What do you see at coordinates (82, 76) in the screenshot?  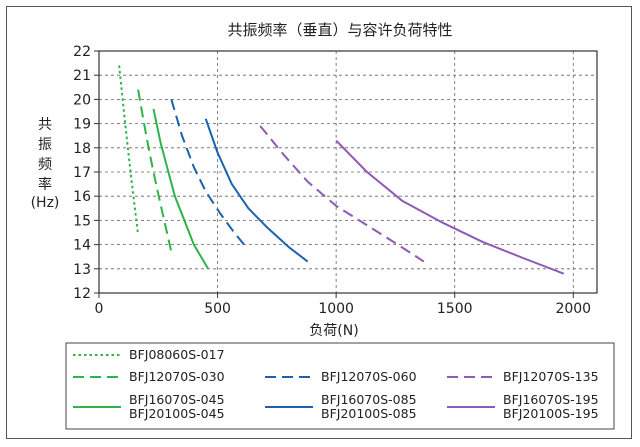 I see `y-tick-label: 21` at bounding box center [82, 76].